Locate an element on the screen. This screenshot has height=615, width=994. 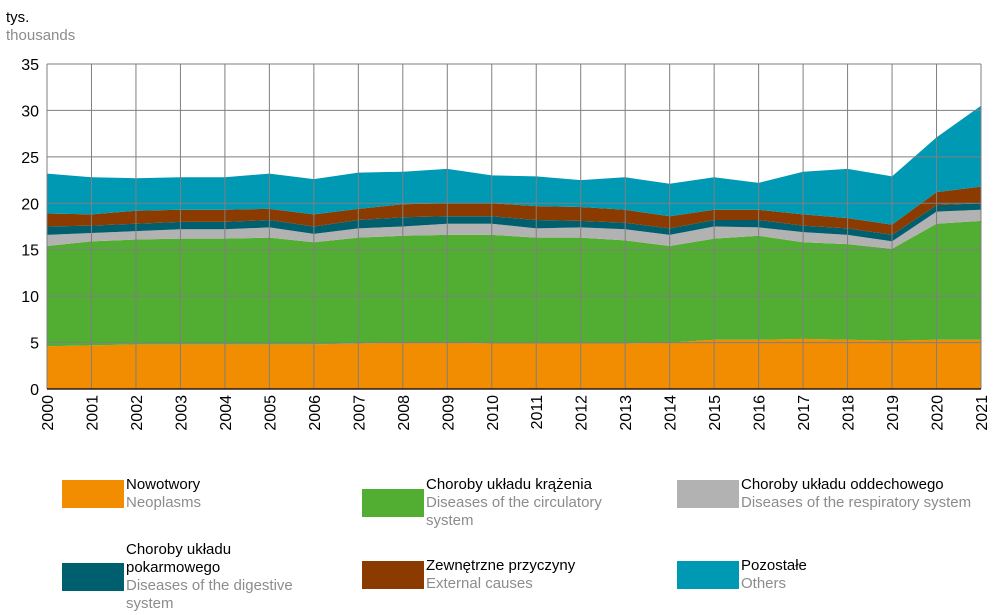
x-tick-label: 2005 is located at coordinates (270, 413).